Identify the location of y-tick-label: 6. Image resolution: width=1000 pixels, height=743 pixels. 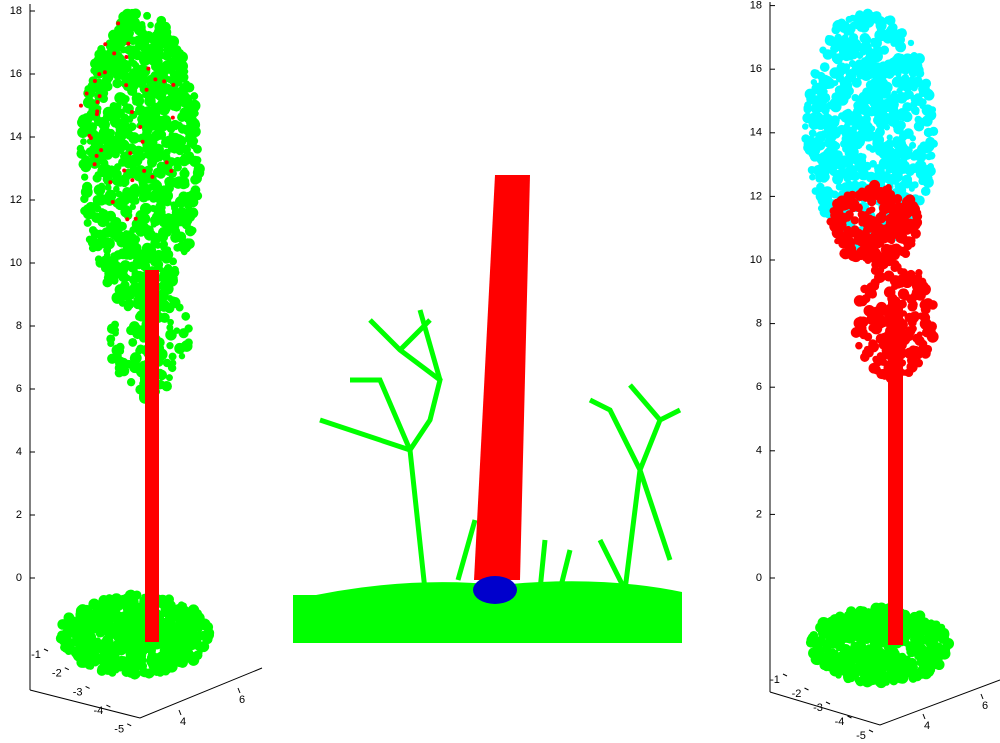
(985, 706).